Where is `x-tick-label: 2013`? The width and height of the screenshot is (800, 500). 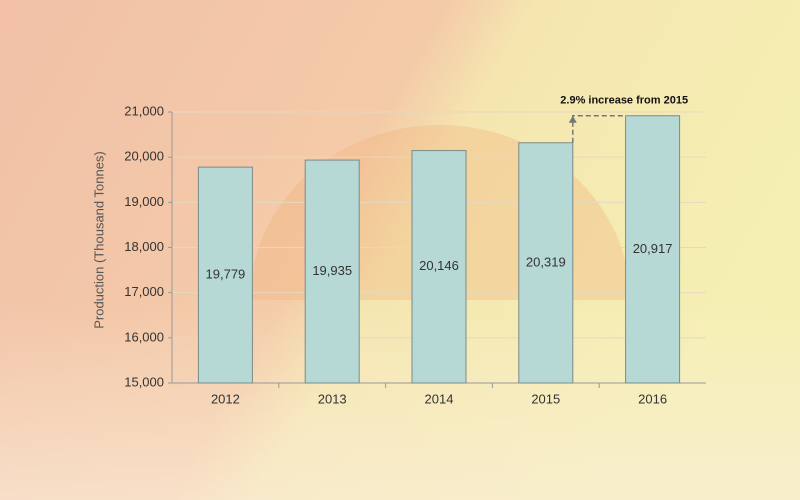 x-tick-label: 2013 is located at coordinates (332, 398).